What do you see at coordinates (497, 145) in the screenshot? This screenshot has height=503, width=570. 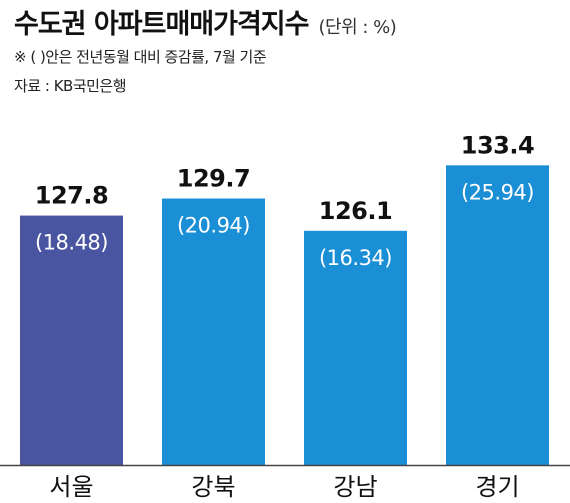 I see `value-label-3: 133.4` at bounding box center [497, 145].